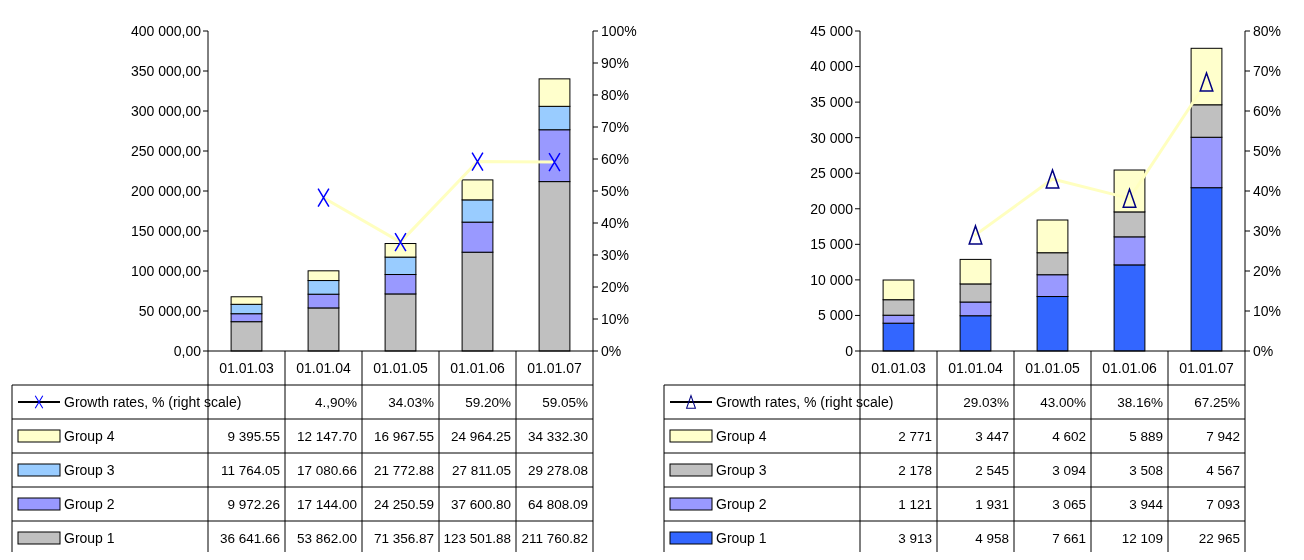  What do you see at coordinates (166, 150) in the screenshot?
I see `y-tick-label: 250 000,00` at bounding box center [166, 150].